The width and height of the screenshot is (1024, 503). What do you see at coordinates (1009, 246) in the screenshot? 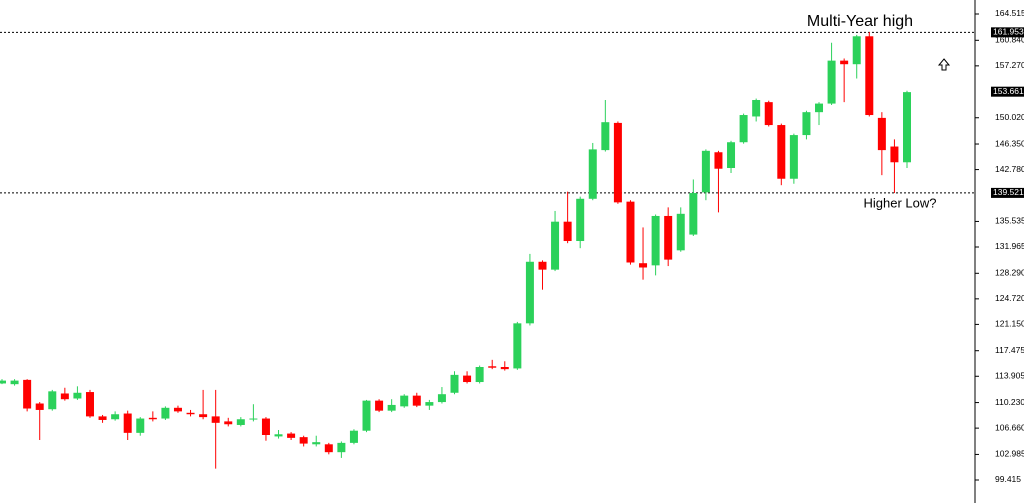
I see `y-tick-label: 131.965` at bounding box center [1009, 246].